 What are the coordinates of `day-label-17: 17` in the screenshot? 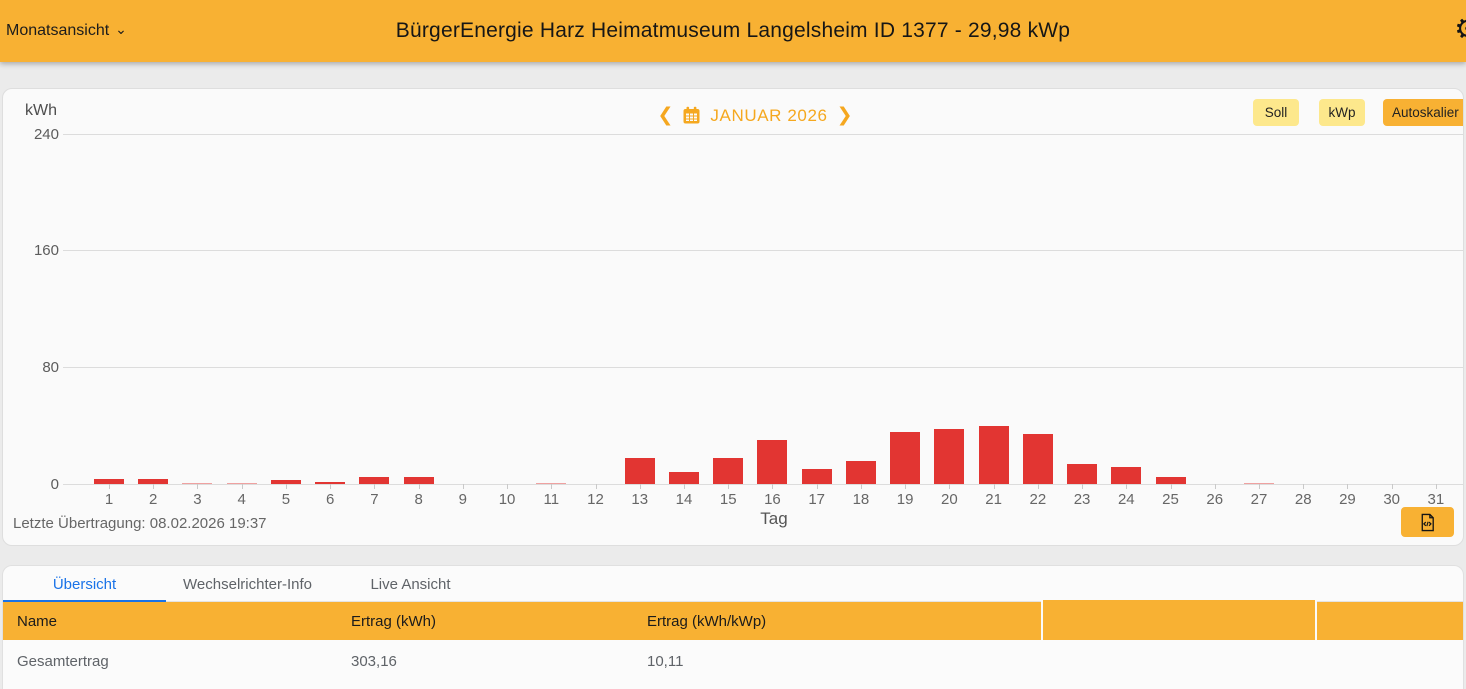 It's located at (817, 499).